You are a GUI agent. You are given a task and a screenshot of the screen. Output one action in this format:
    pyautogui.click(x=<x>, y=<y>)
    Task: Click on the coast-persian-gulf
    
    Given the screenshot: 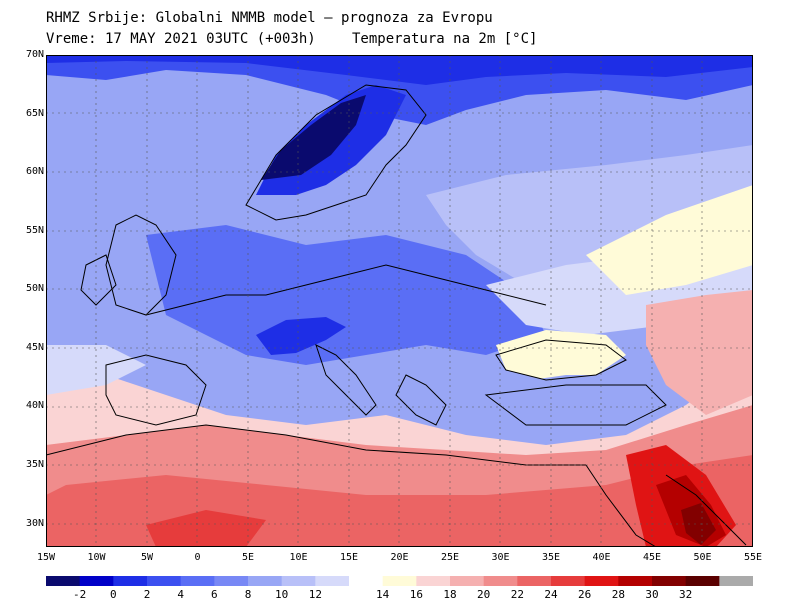 What is the action you would take?
    pyautogui.click(x=706, y=510)
    